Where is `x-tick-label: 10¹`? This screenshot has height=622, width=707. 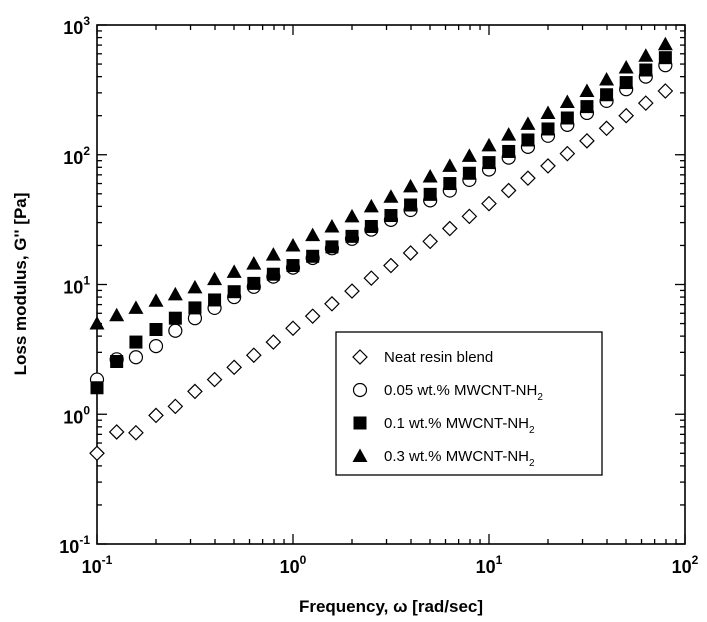 x-tick-label: 10¹ is located at coordinates (489, 565).